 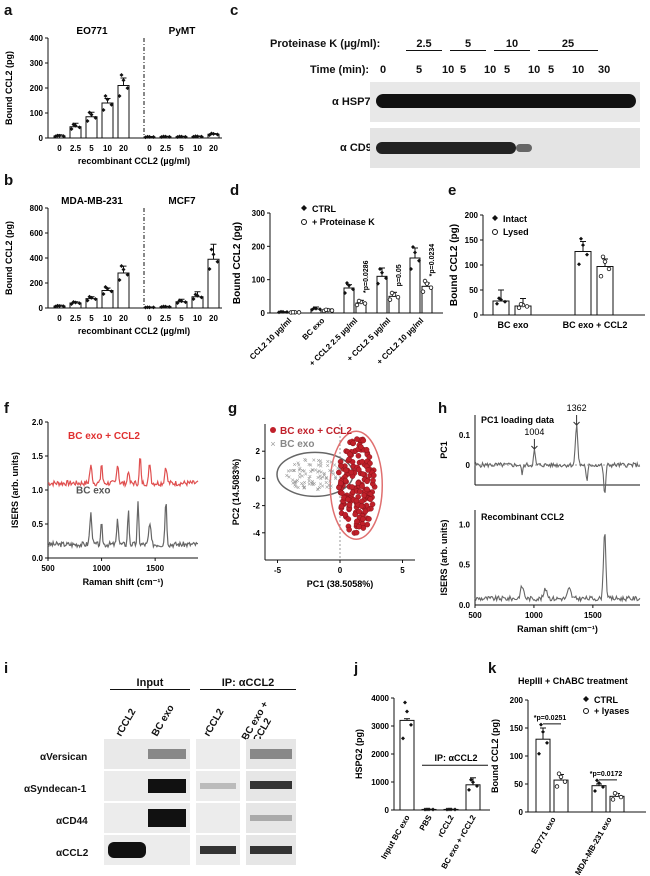 I want to click on series-label: BC exo, so click(x=93, y=490).